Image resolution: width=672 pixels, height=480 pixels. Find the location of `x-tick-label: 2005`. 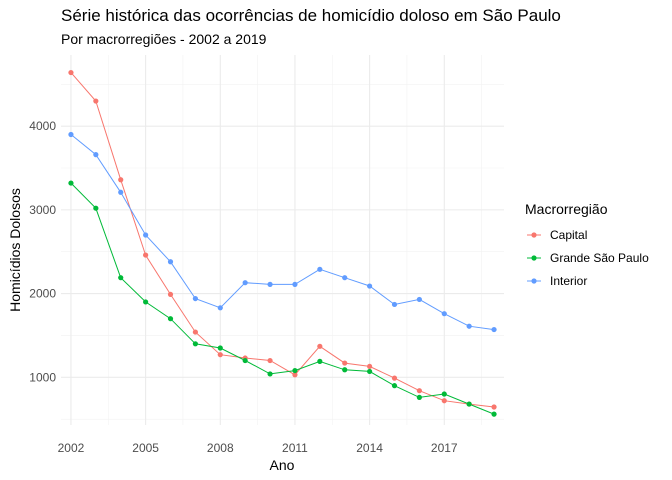

x-tick-label: 2005 is located at coordinates (145, 448).